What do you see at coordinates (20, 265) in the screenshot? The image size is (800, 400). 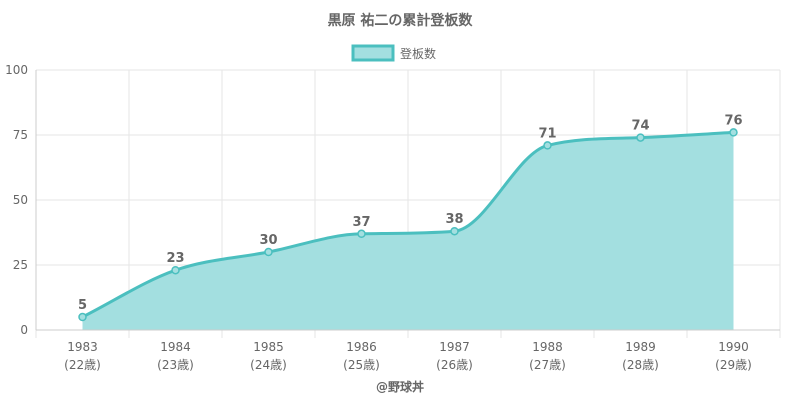 I see `y-tick-label: 25` at bounding box center [20, 265].